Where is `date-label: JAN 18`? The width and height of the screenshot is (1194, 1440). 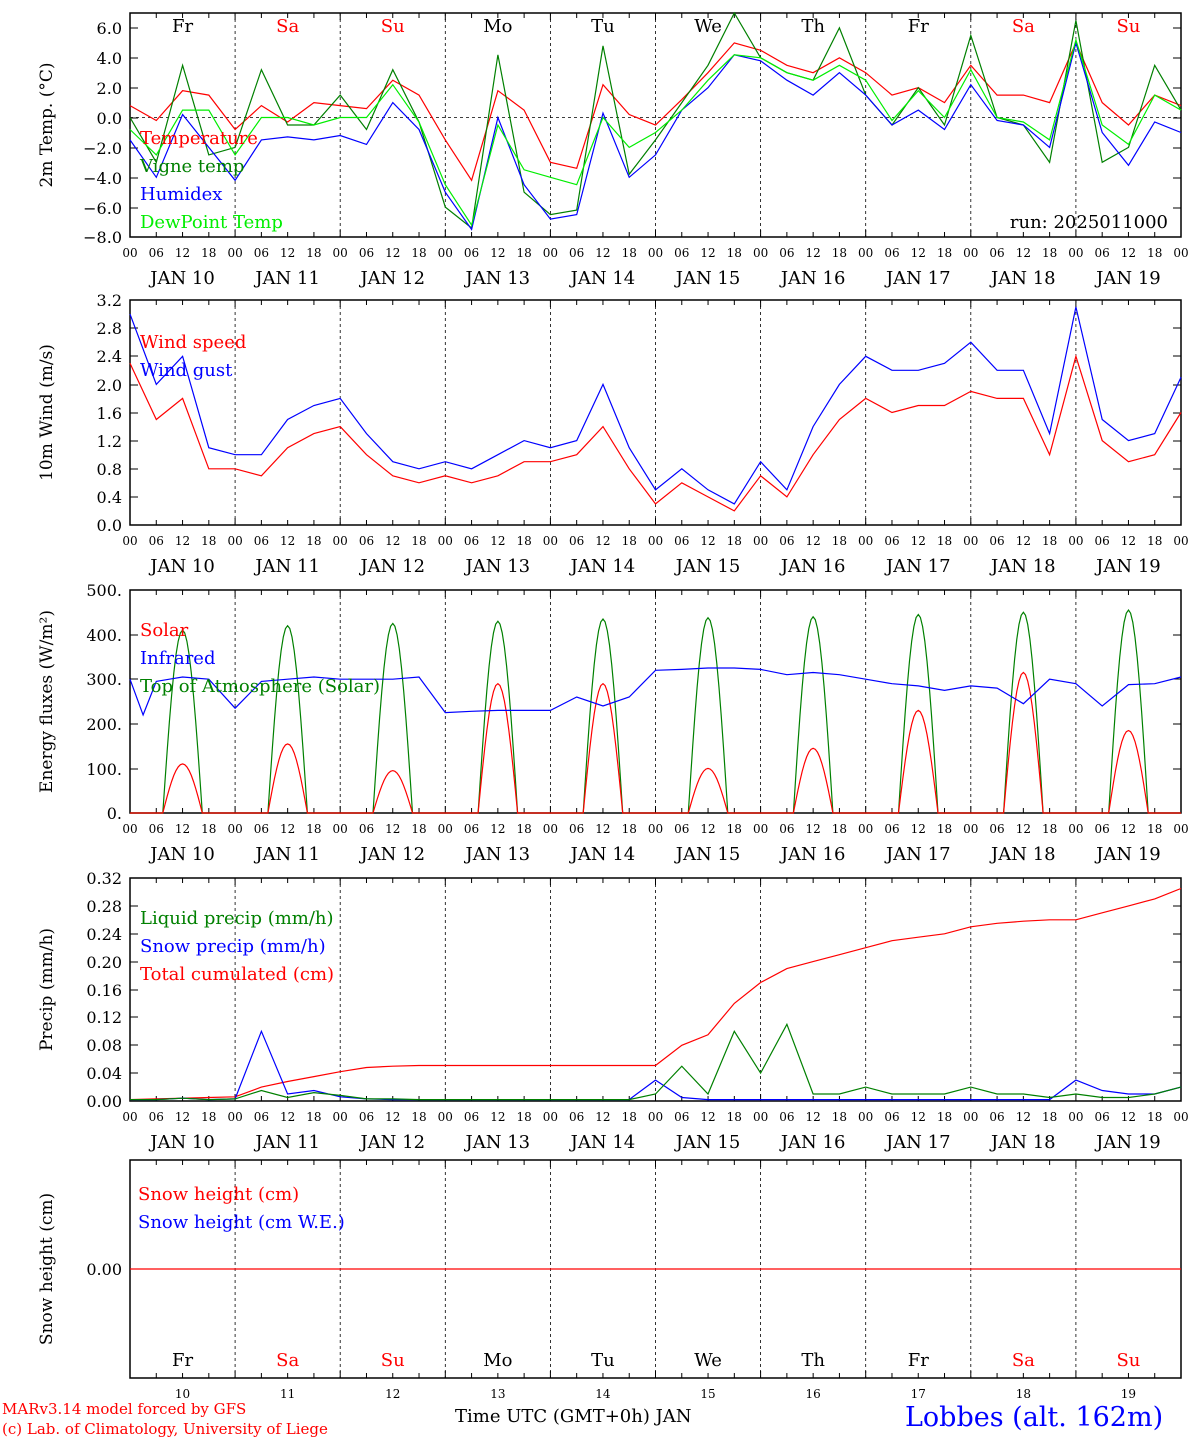
date-label: JAN 18 is located at coordinates (1022, 854).